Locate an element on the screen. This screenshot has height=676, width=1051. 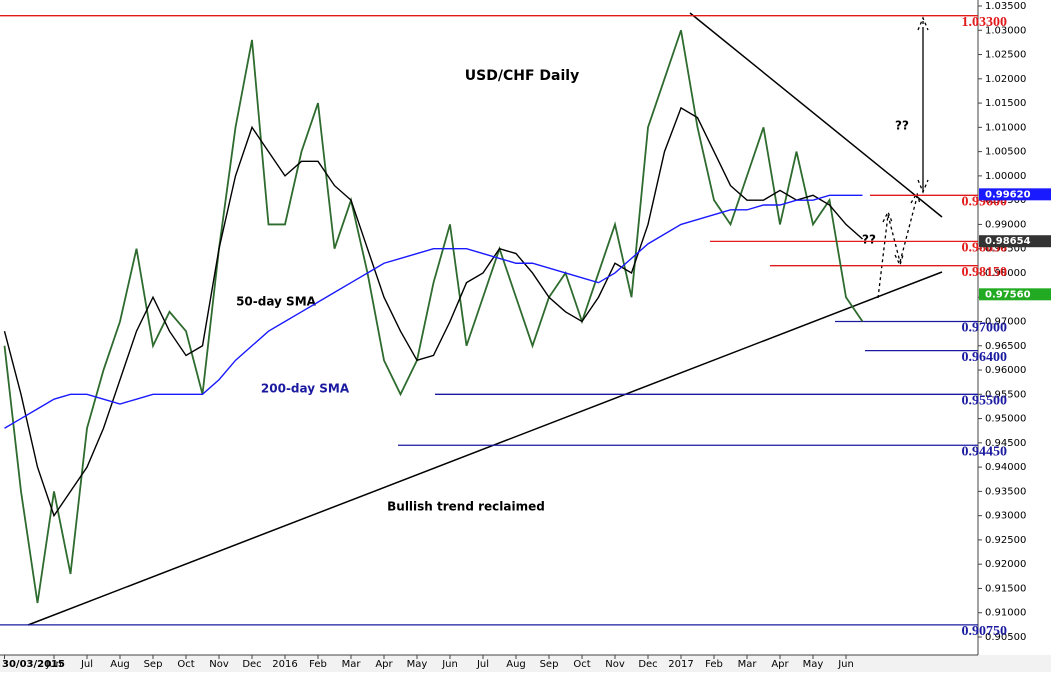
y-tick-label: 0.94000 is located at coordinates (1005, 467).